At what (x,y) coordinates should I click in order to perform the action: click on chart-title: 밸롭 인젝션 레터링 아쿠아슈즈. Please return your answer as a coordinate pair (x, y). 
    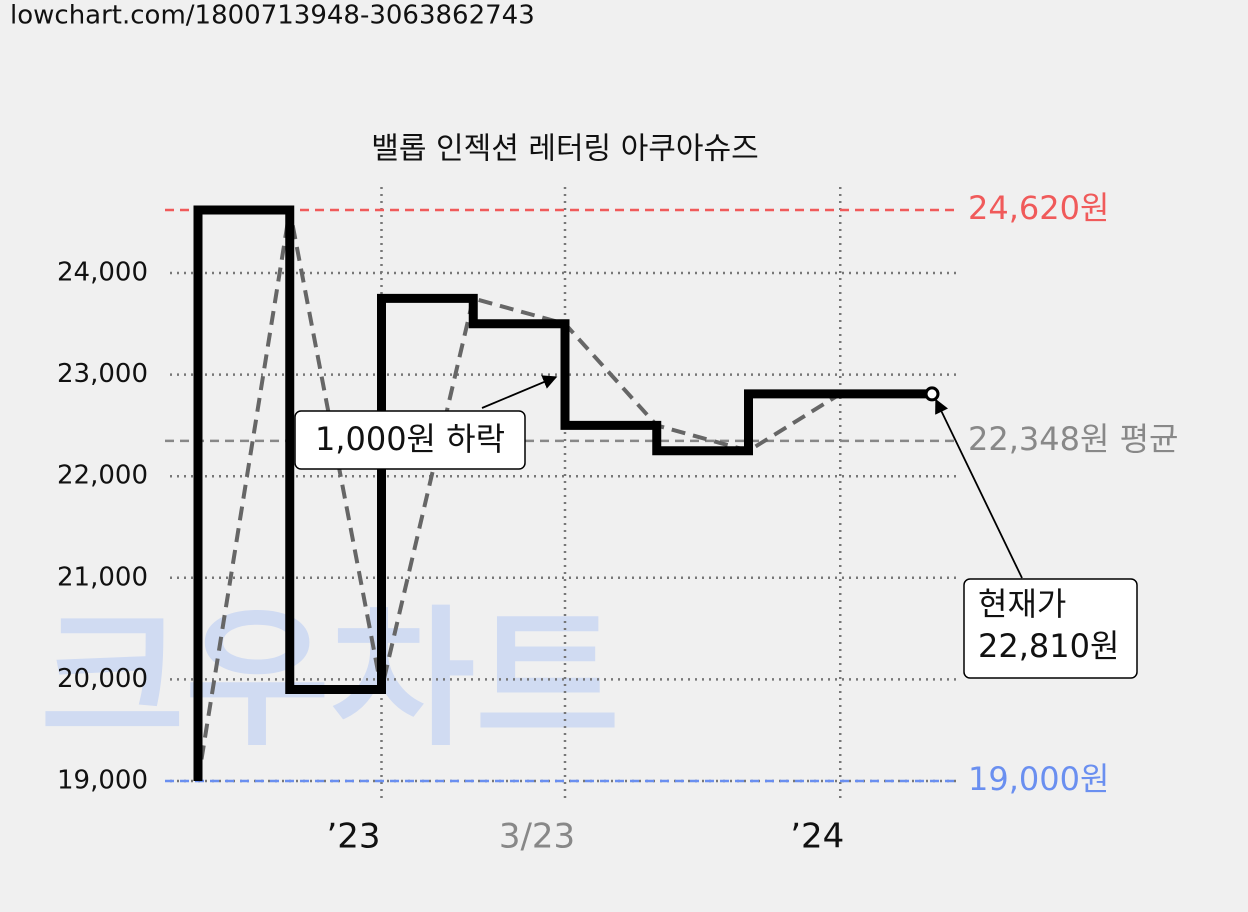
    Looking at the image, I should click on (564, 149).